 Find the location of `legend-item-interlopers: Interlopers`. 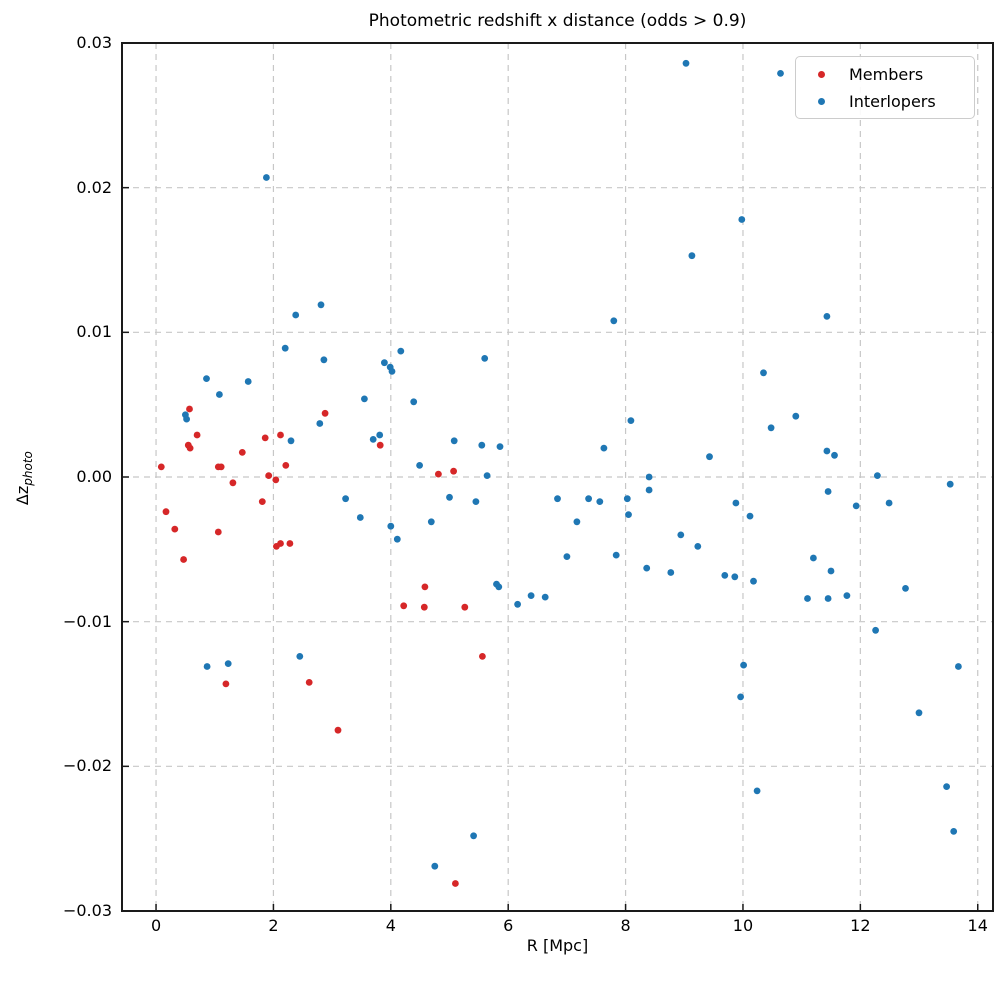

legend-item-interlopers: Interlopers is located at coordinates (896, 101).